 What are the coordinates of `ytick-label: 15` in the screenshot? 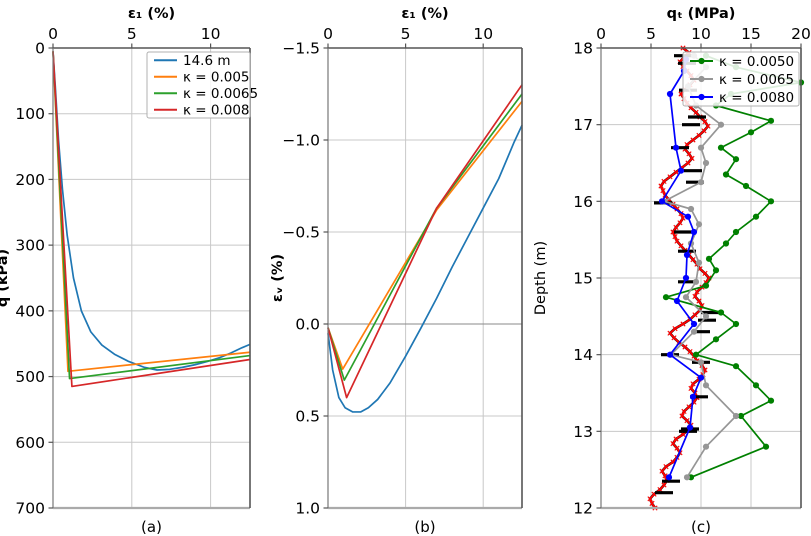 It's located at (583, 279).